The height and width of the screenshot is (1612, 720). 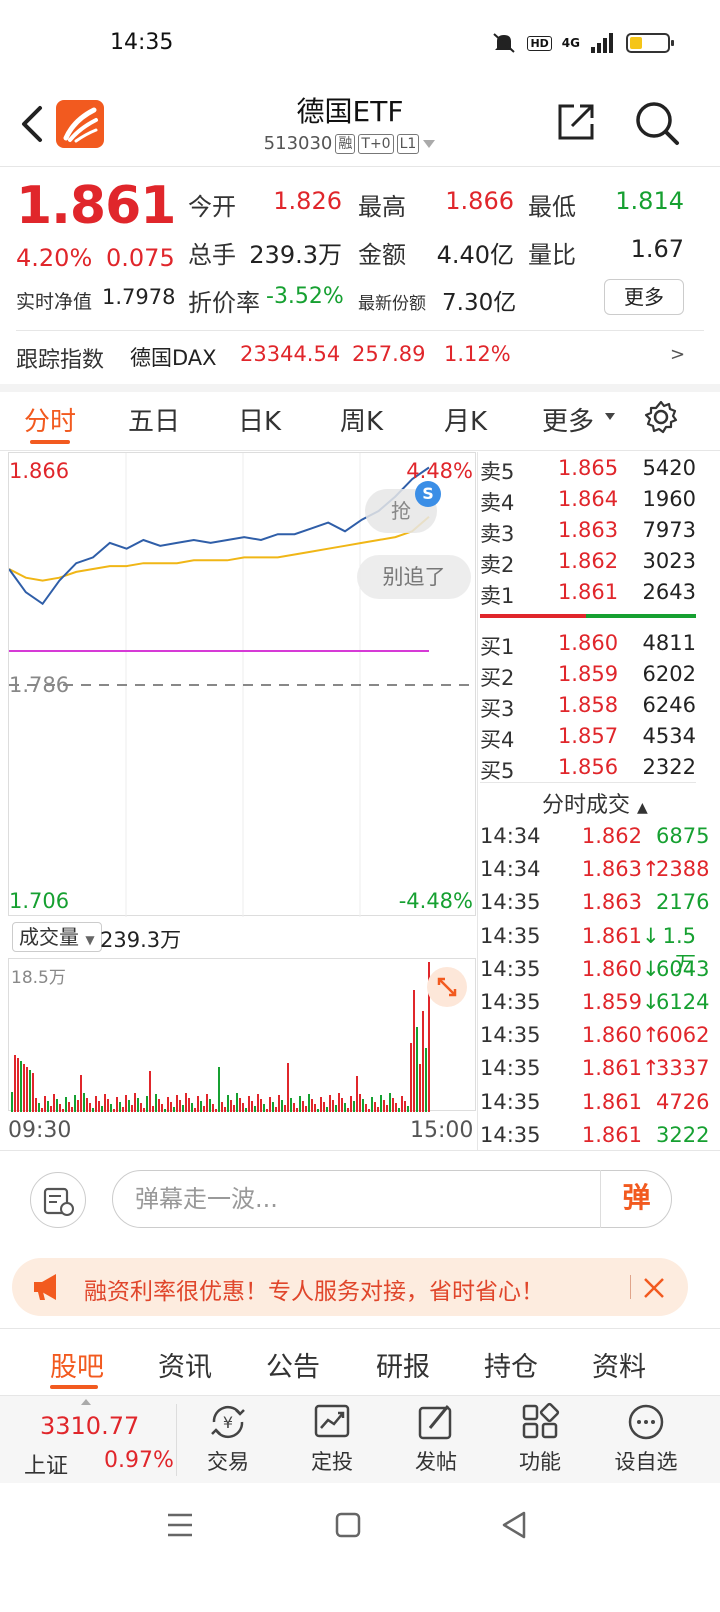 I want to click on tool-trade: ¥ 交易, so click(x=228, y=1439).